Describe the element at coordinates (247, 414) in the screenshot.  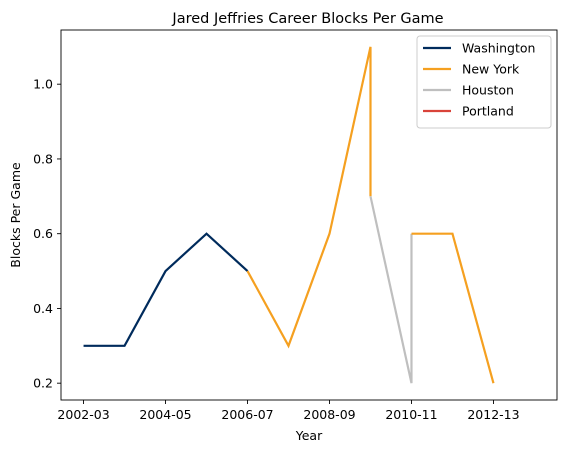
I see `x-tick-label: 2006-07` at that location.